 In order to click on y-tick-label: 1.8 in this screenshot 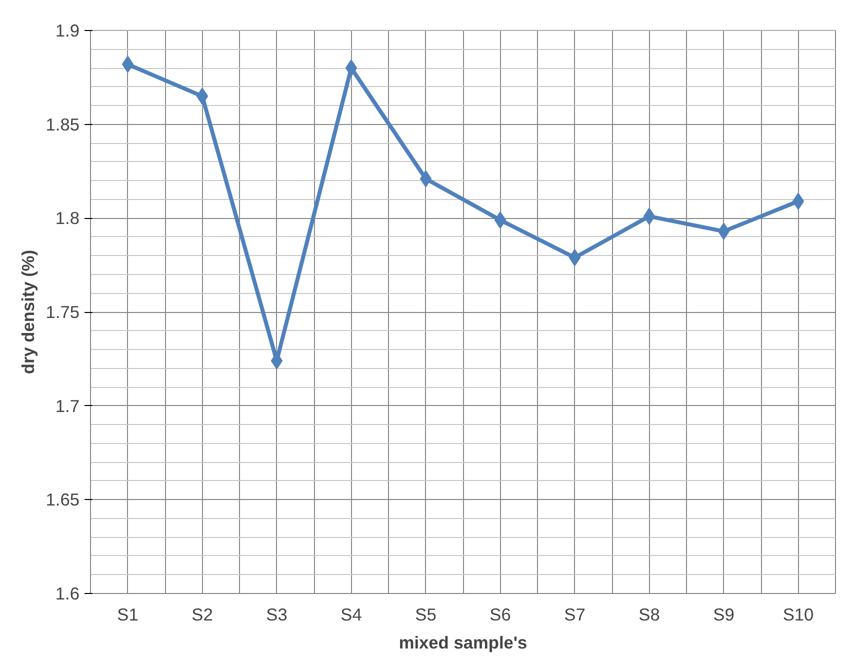, I will do `click(67, 218)`.